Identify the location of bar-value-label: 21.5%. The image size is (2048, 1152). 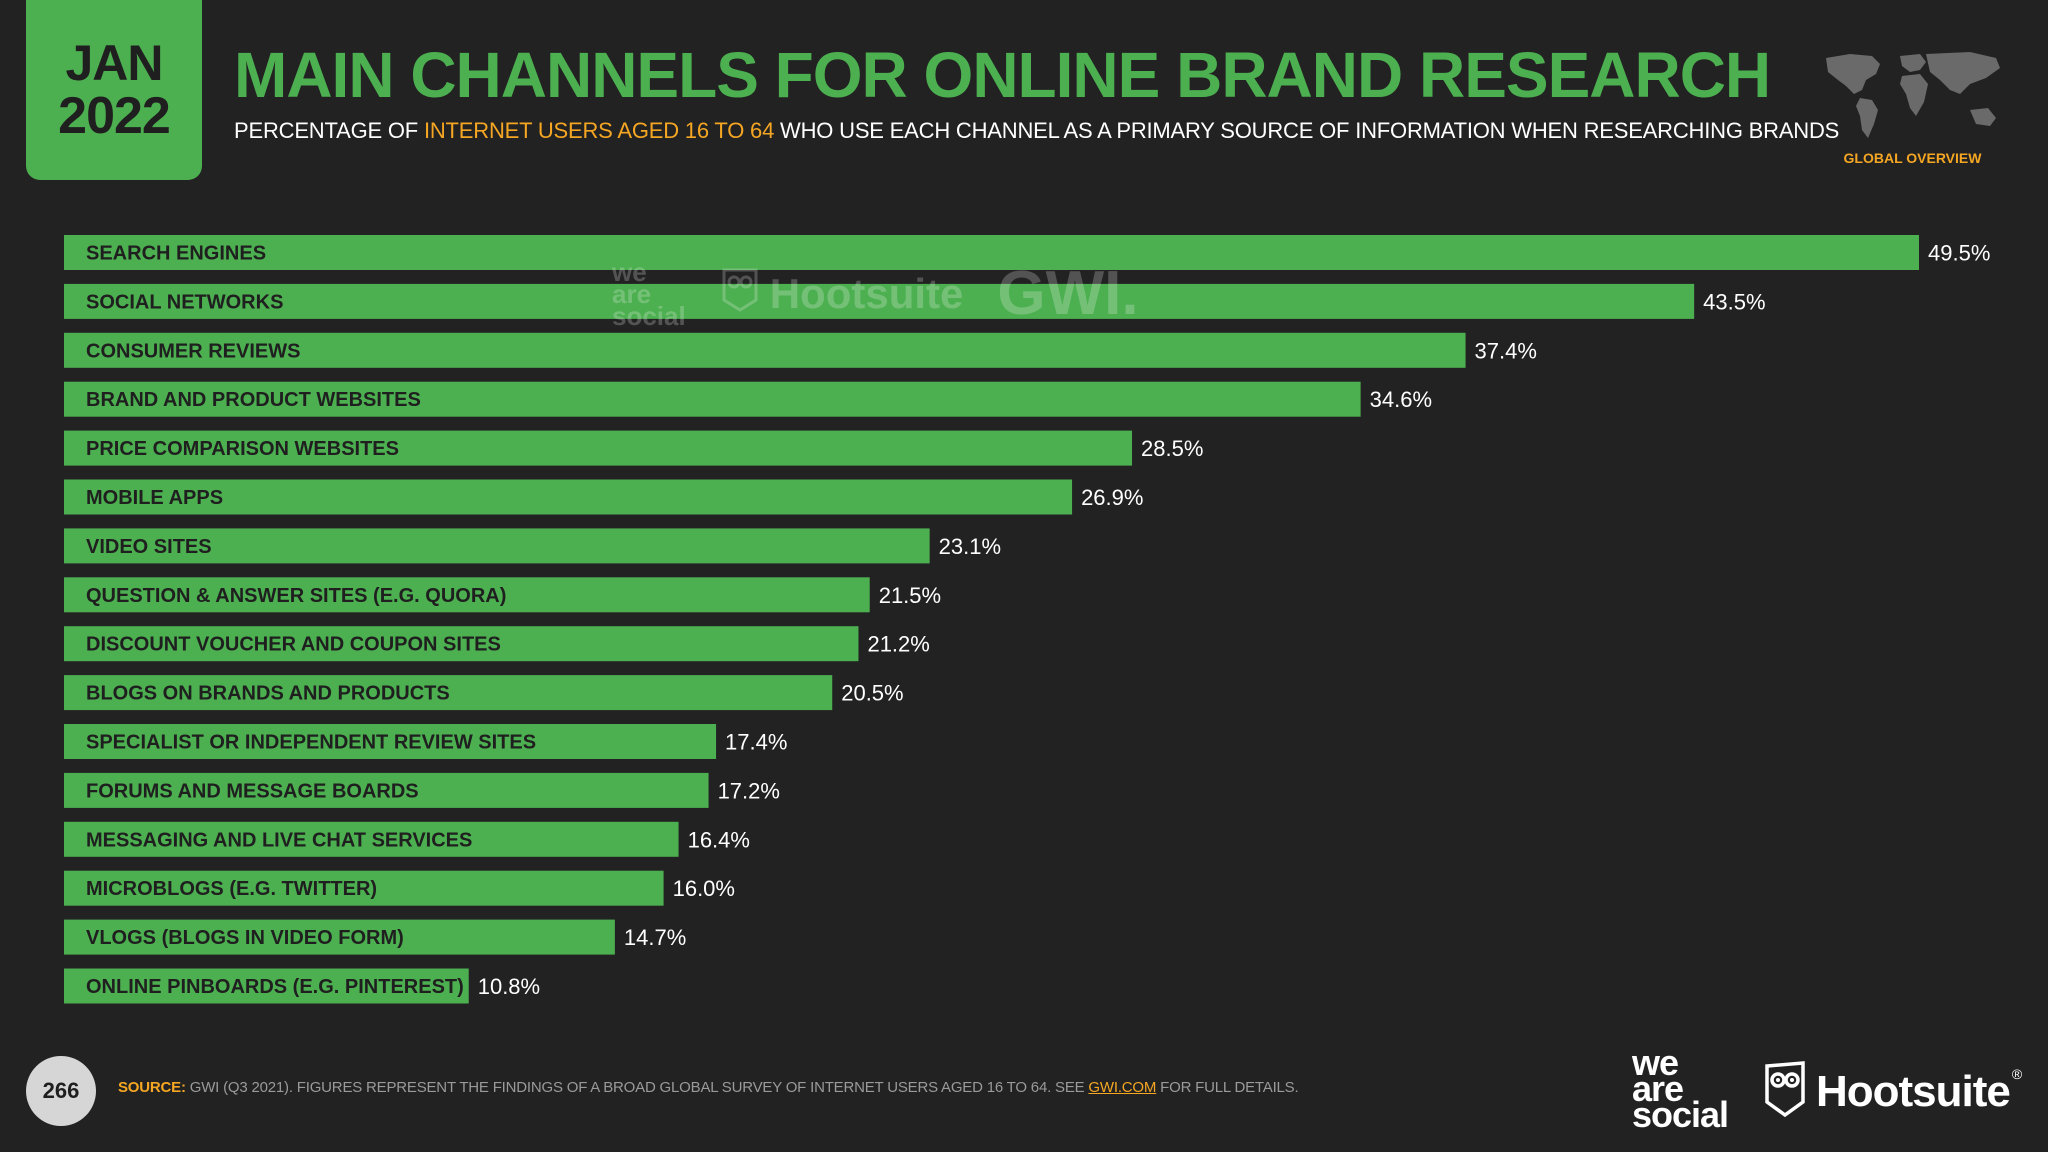
(910, 595).